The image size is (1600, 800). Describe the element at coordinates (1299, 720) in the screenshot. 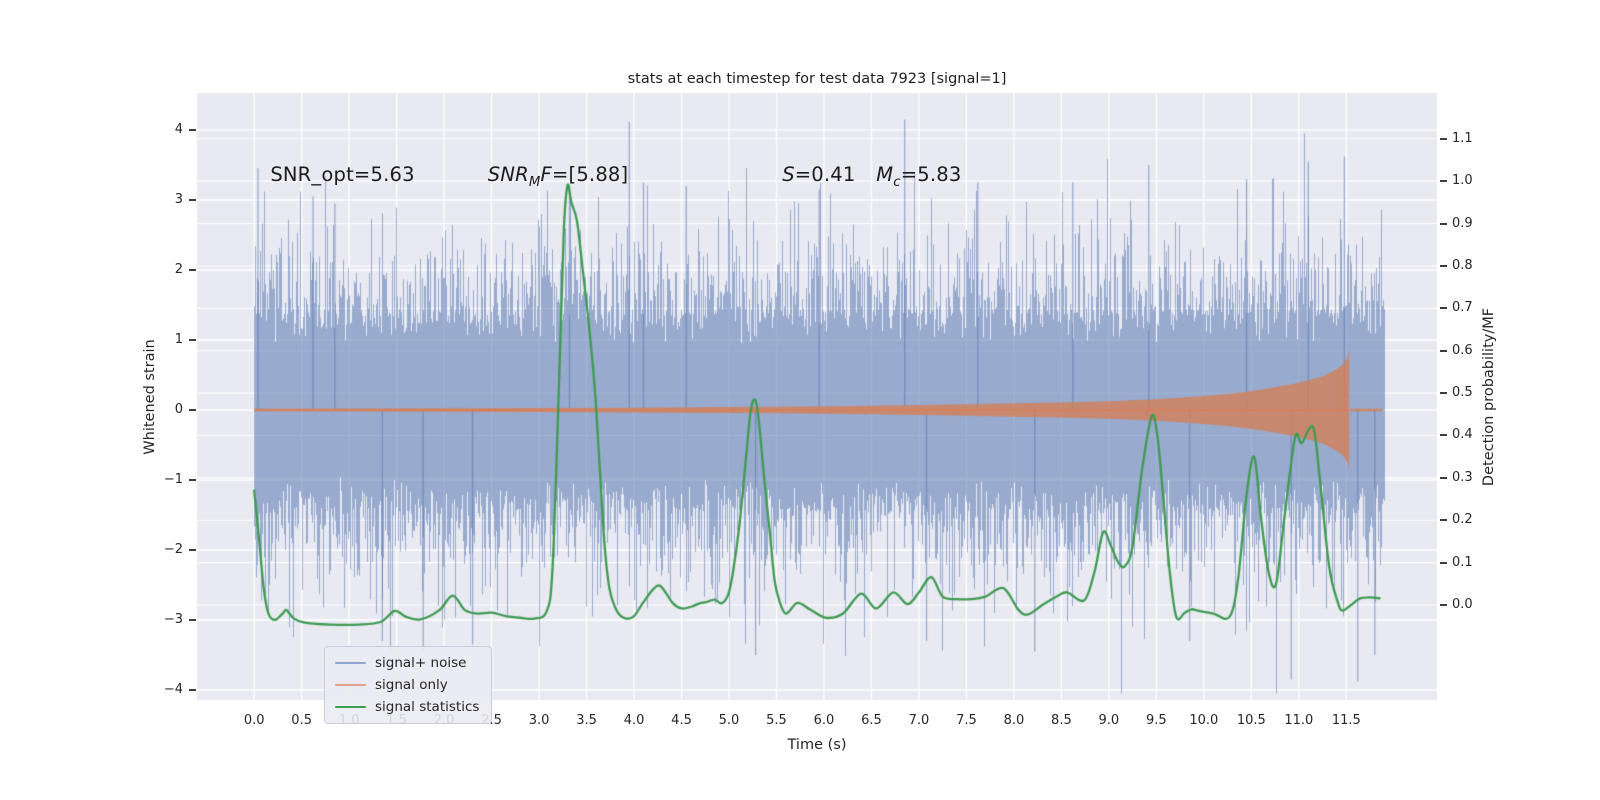

I see `x-tick-label: 11.0` at that location.